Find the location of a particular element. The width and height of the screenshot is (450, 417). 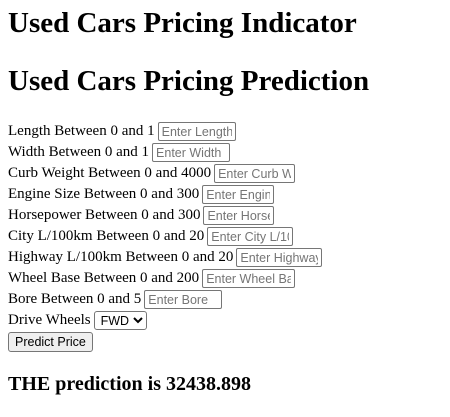

drive-wheels-row: Drive Wheels FWD is located at coordinates (228, 320).